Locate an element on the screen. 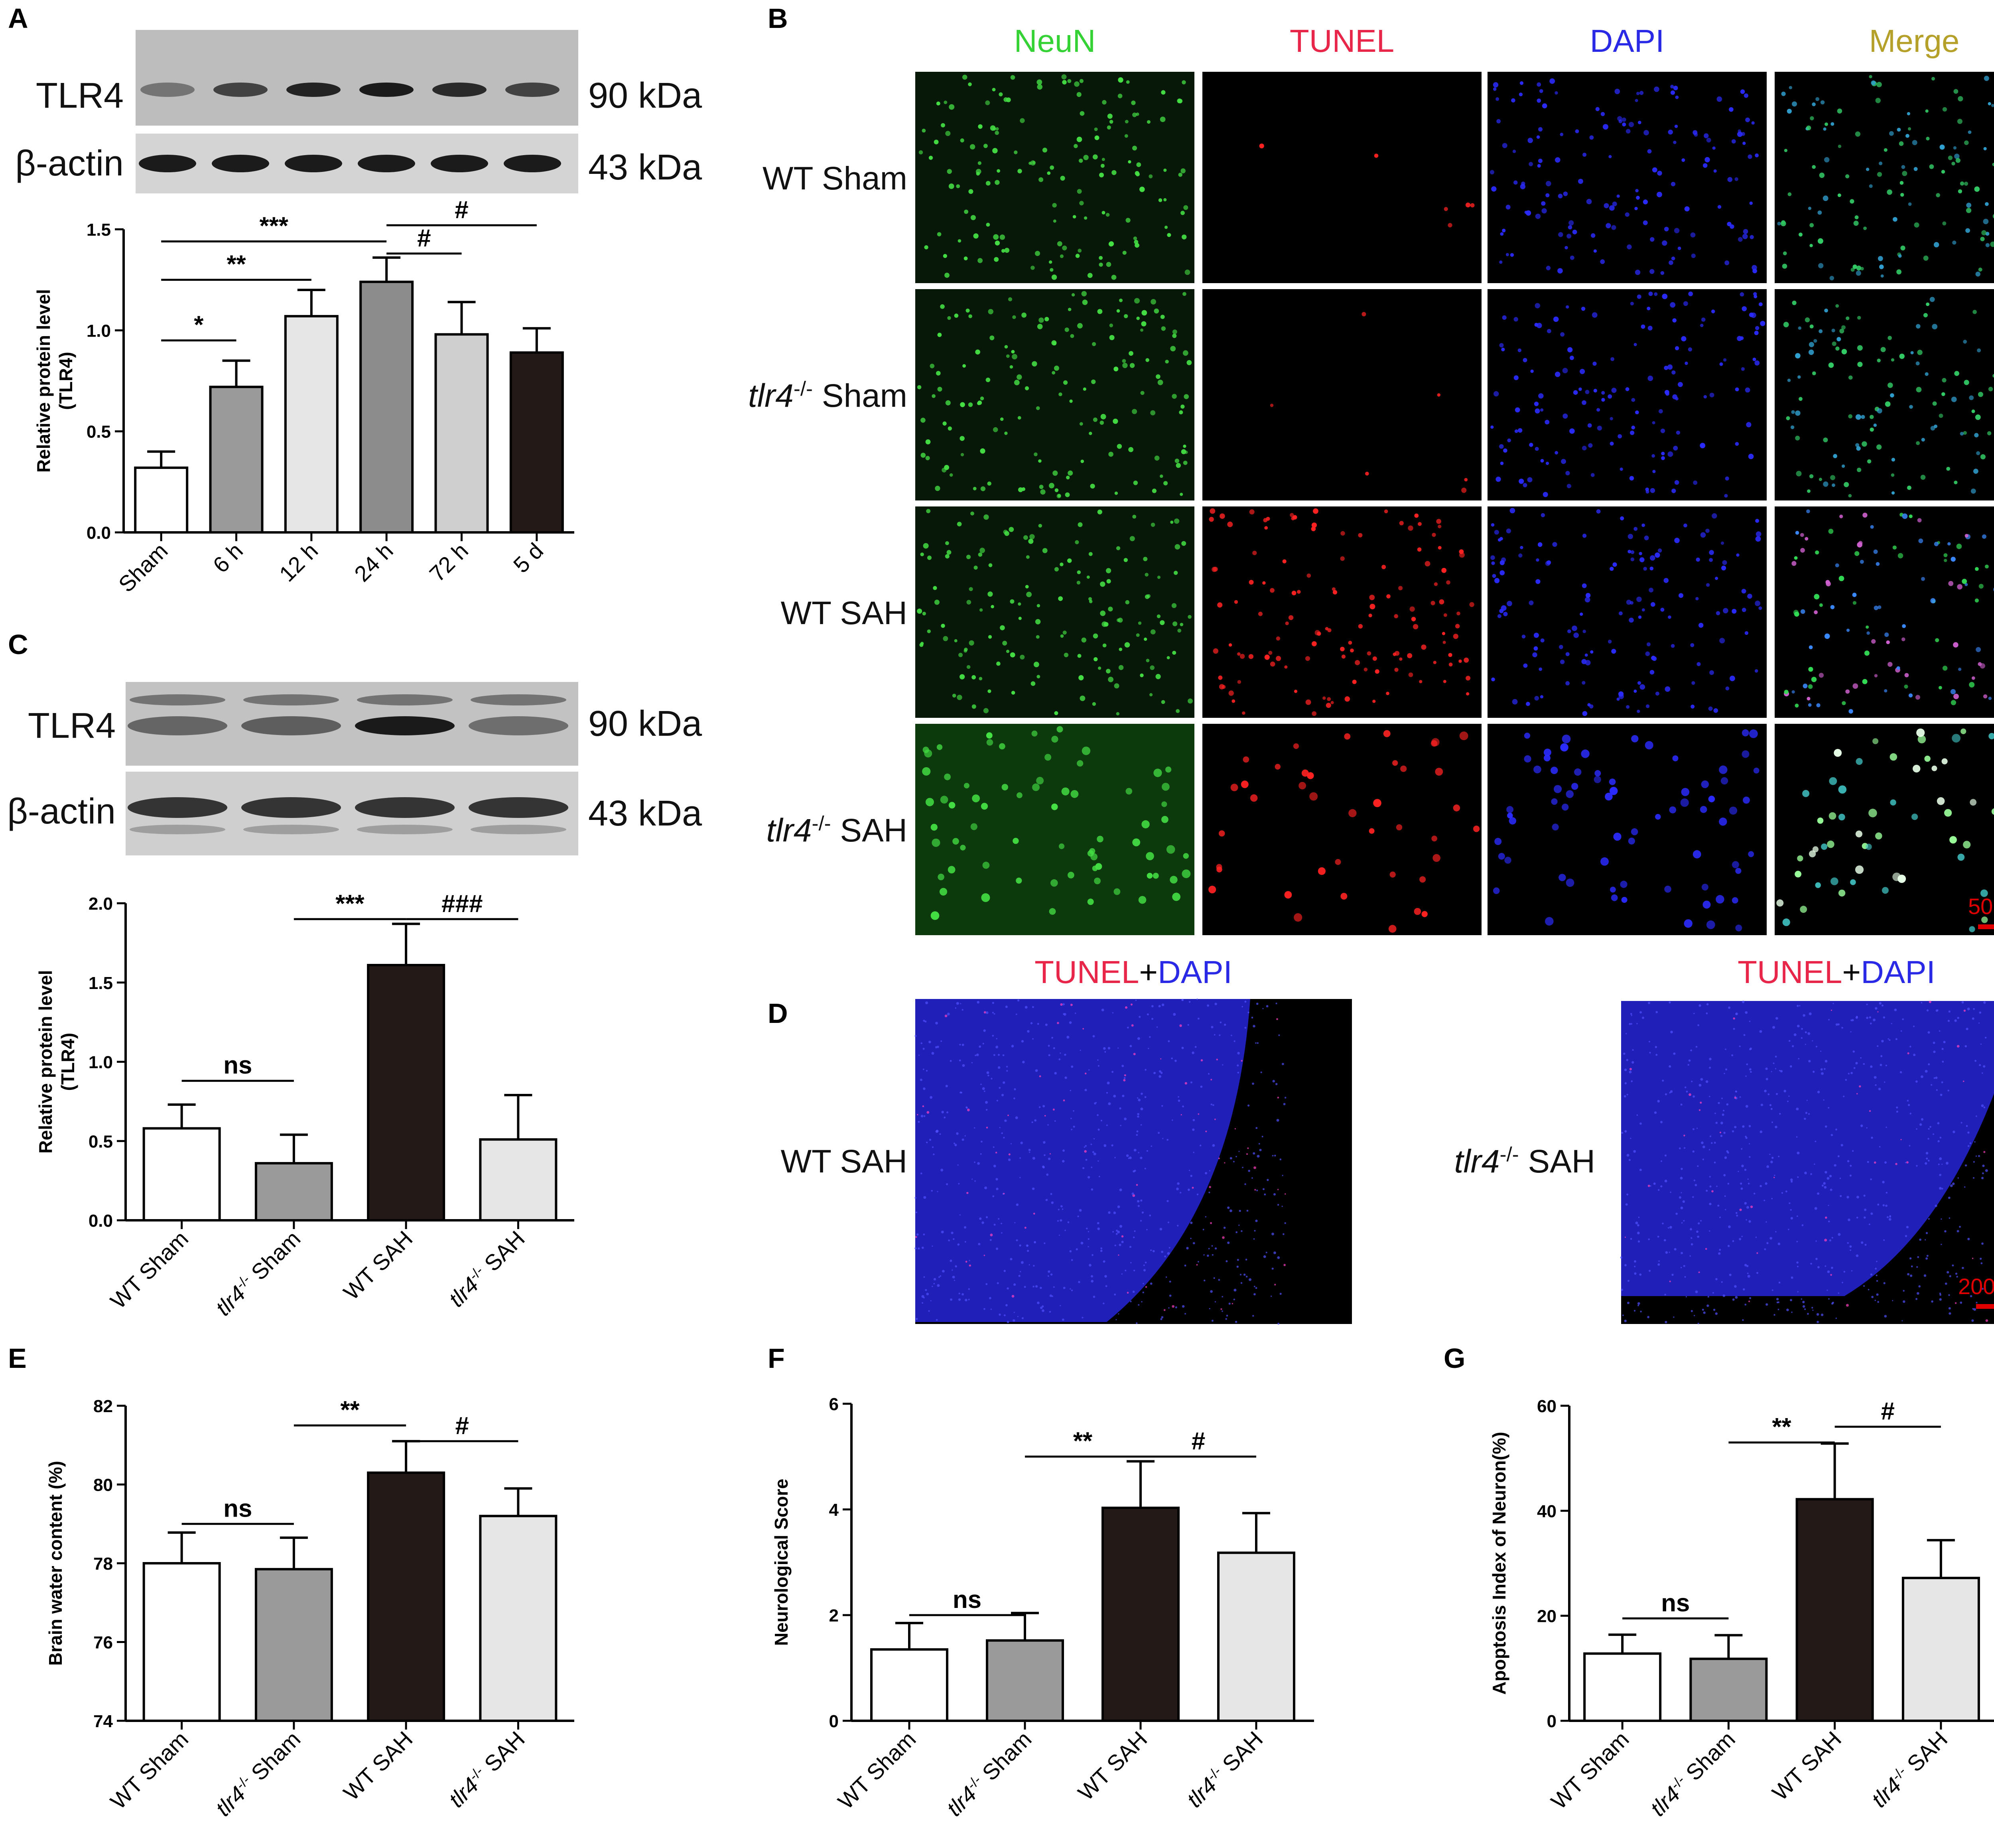  x-tick-label: WT SAH is located at coordinates (378, 1765).